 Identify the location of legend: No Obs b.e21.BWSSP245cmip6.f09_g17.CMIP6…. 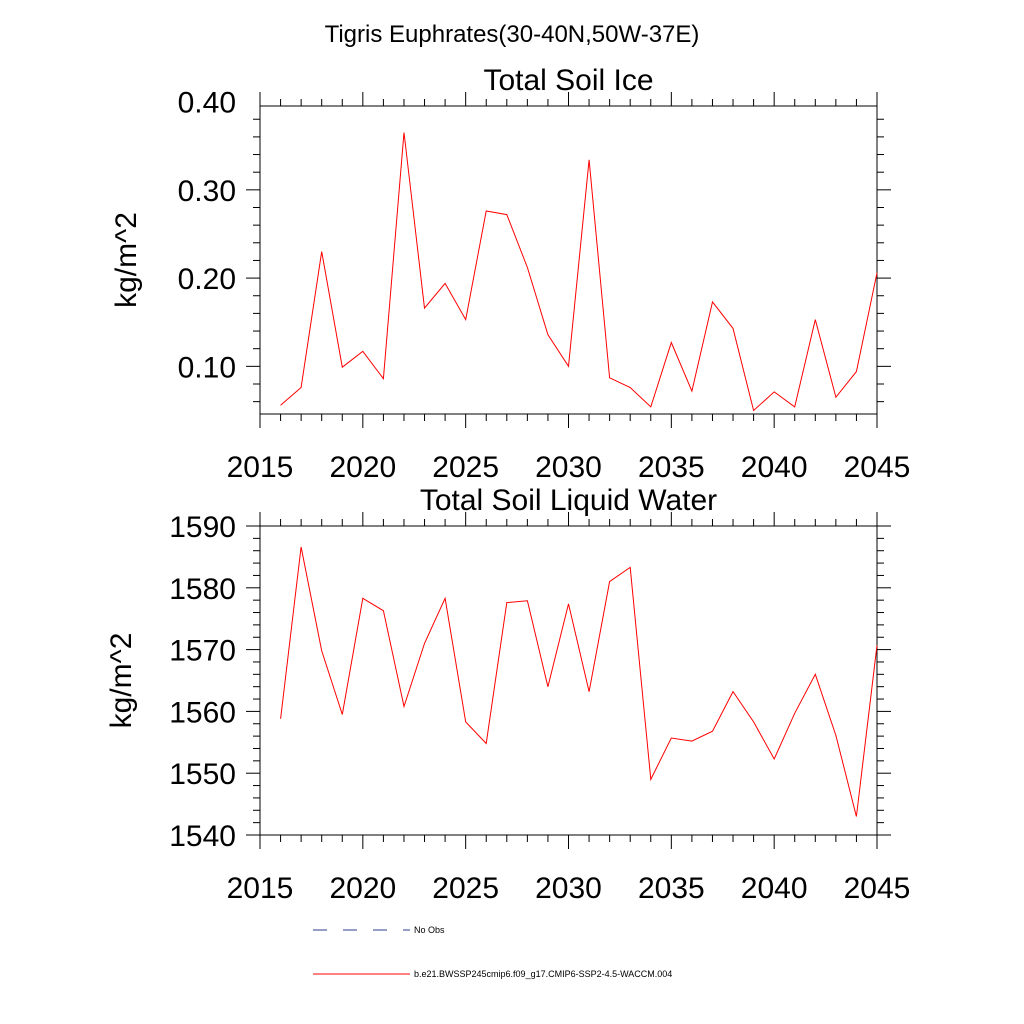
(492, 952).